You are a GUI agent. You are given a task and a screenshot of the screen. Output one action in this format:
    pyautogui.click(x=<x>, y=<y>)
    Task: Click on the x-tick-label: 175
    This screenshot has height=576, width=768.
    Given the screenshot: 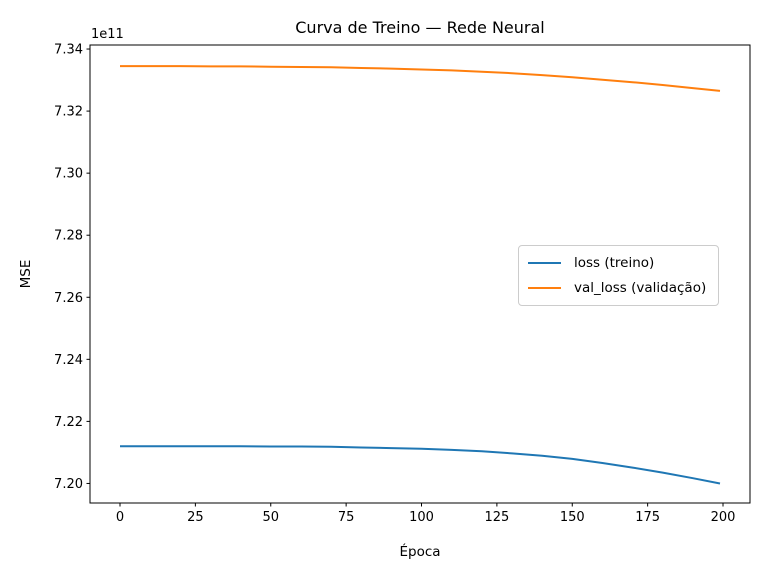 What is the action you would take?
    pyautogui.click(x=647, y=517)
    